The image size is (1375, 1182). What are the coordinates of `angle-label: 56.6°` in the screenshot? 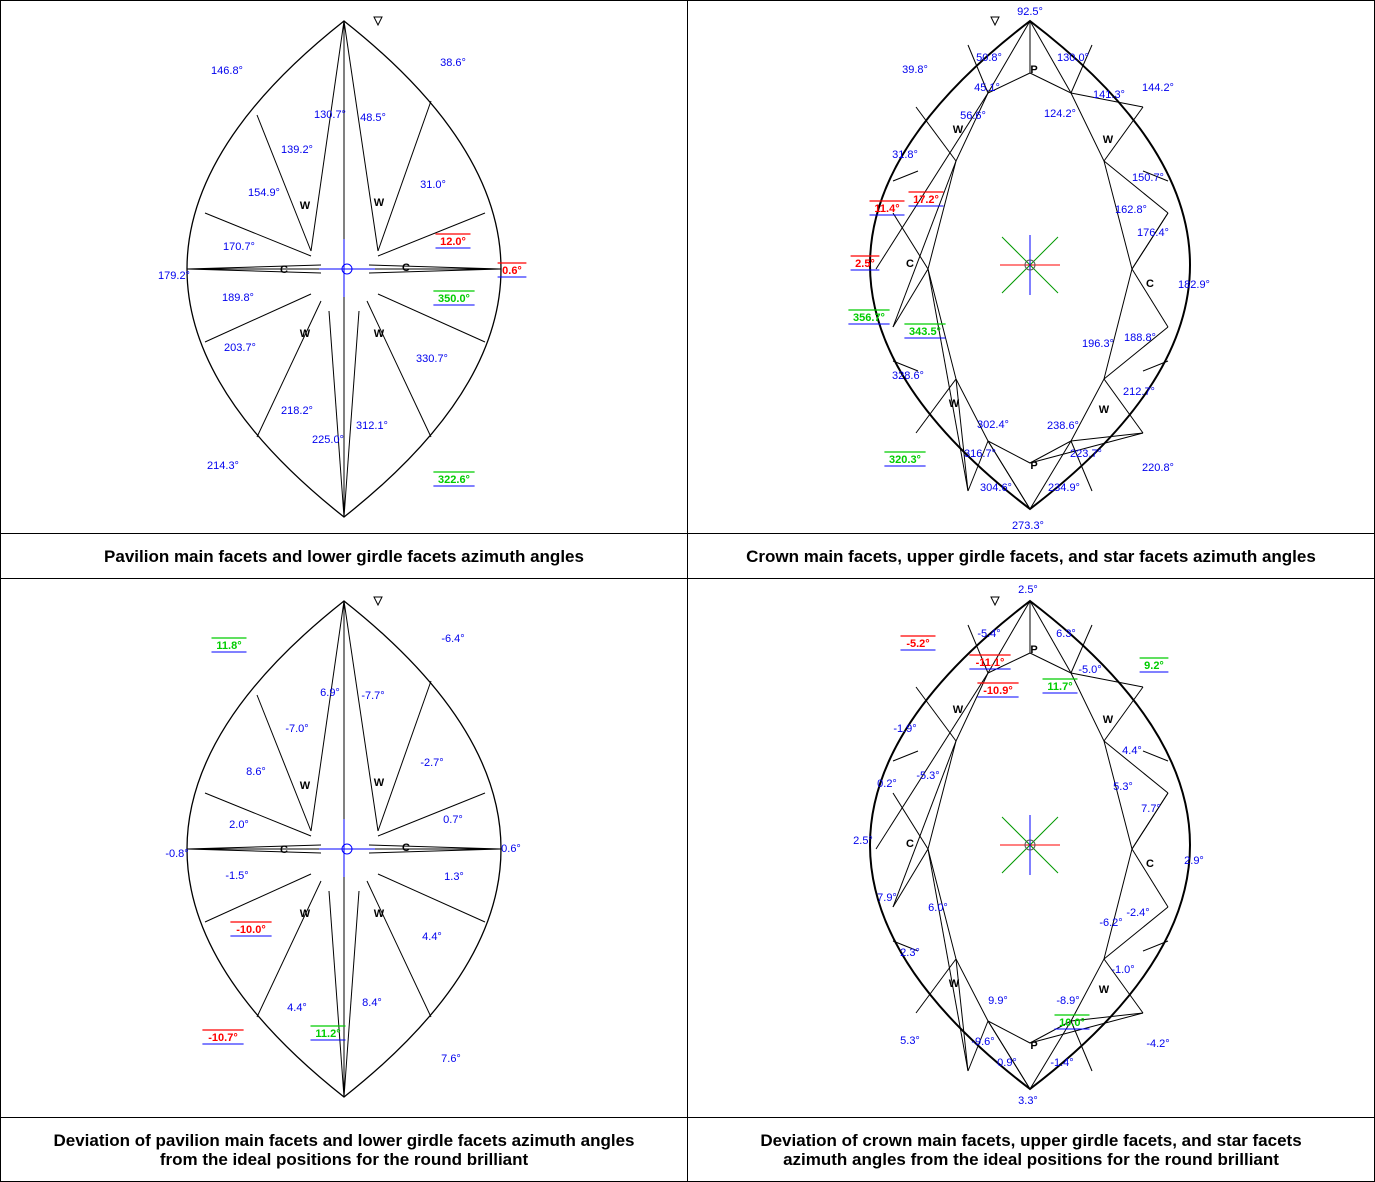 It's located at (973, 116).